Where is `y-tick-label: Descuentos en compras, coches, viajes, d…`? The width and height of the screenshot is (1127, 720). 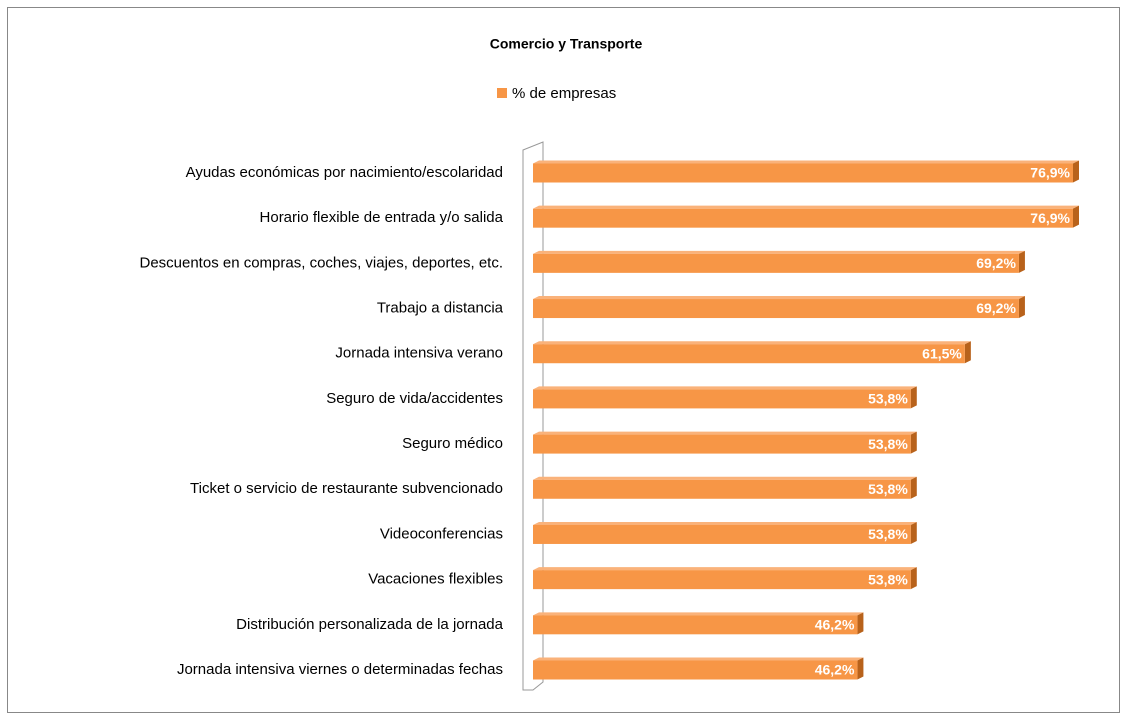
y-tick-label: Descuentos en compras, coches, viajes, d… is located at coordinates (321, 262).